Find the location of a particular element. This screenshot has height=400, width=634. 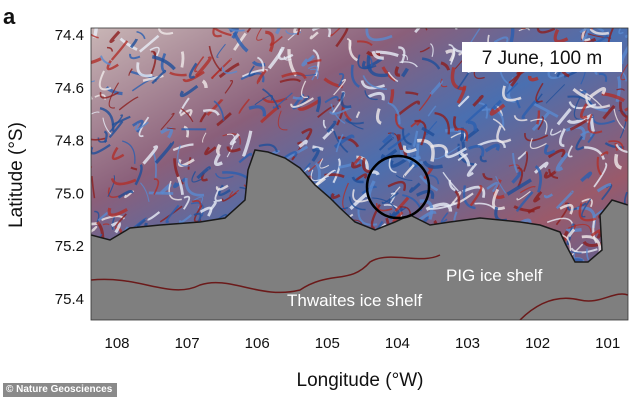

grounding-line-pig is located at coordinates (573, 306).